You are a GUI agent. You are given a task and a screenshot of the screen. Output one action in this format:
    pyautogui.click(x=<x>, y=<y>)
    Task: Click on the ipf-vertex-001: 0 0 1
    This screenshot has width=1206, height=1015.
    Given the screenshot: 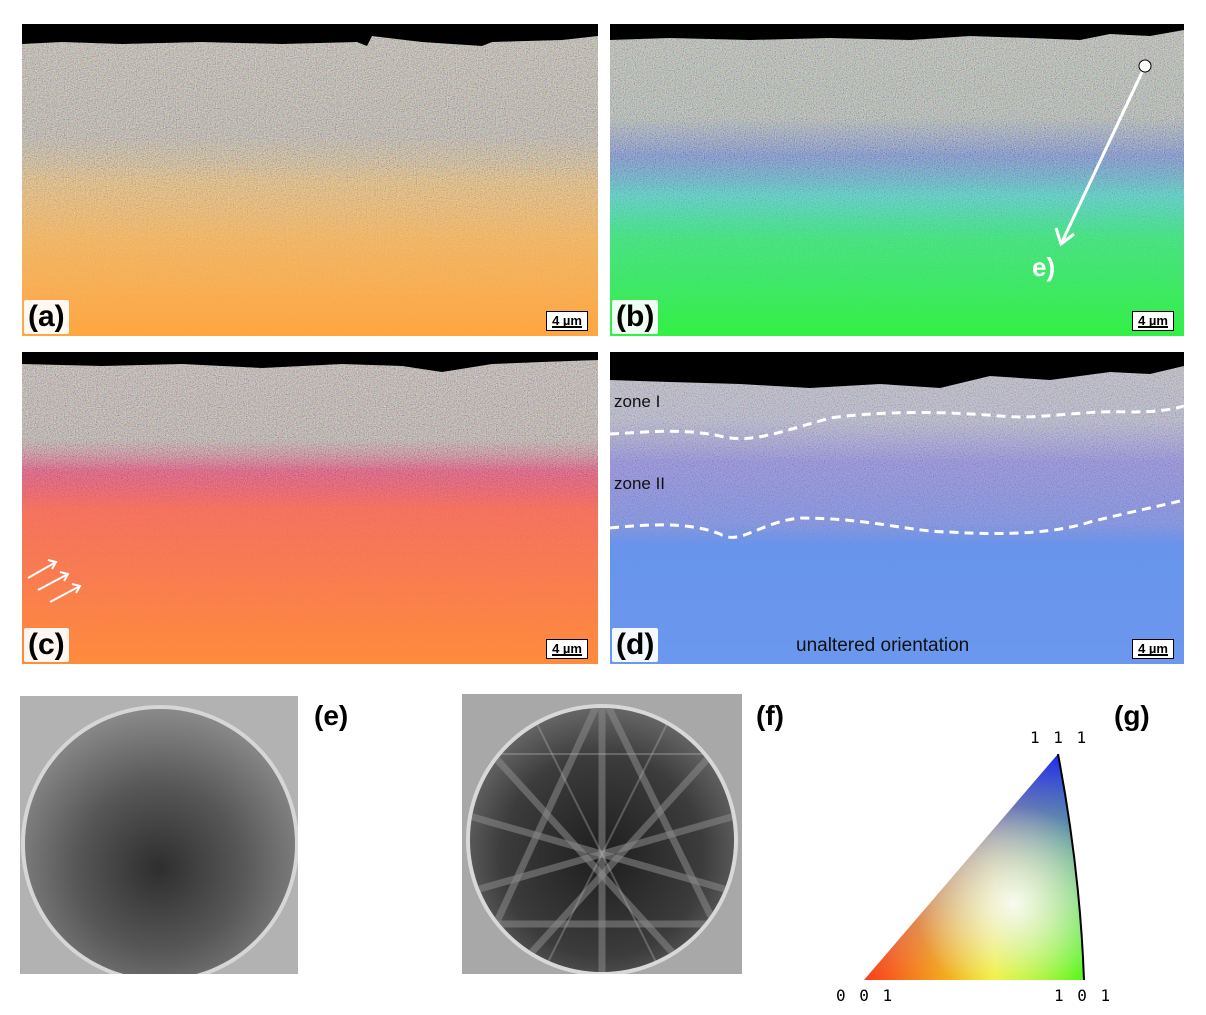 What is the action you would take?
    pyautogui.click(x=865, y=995)
    